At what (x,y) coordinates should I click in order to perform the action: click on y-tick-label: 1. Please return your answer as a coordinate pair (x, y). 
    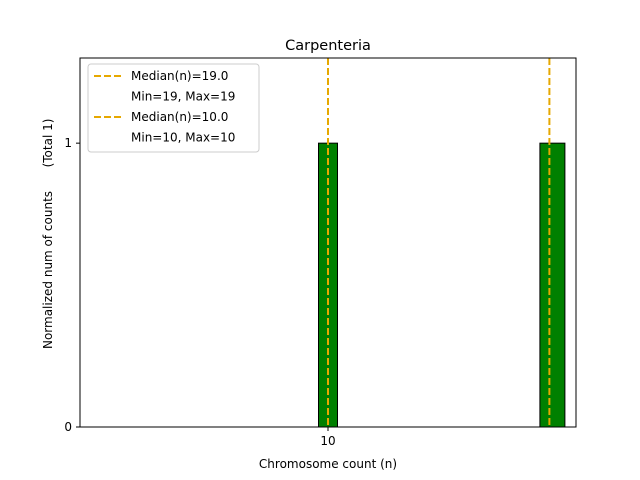
    Looking at the image, I should click on (68, 143).